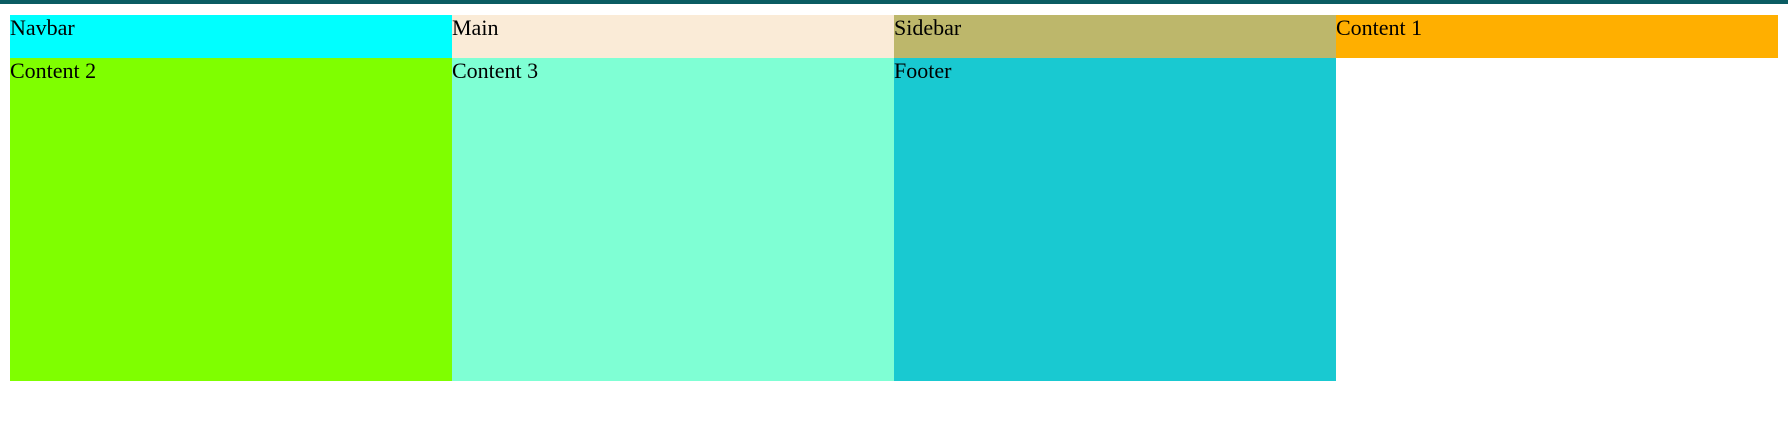 The height and width of the screenshot is (441, 1788). What do you see at coordinates (928, 27) in the screenshot?
I see `sidebar-label: Sidebar` at bounding box center [928, 27].